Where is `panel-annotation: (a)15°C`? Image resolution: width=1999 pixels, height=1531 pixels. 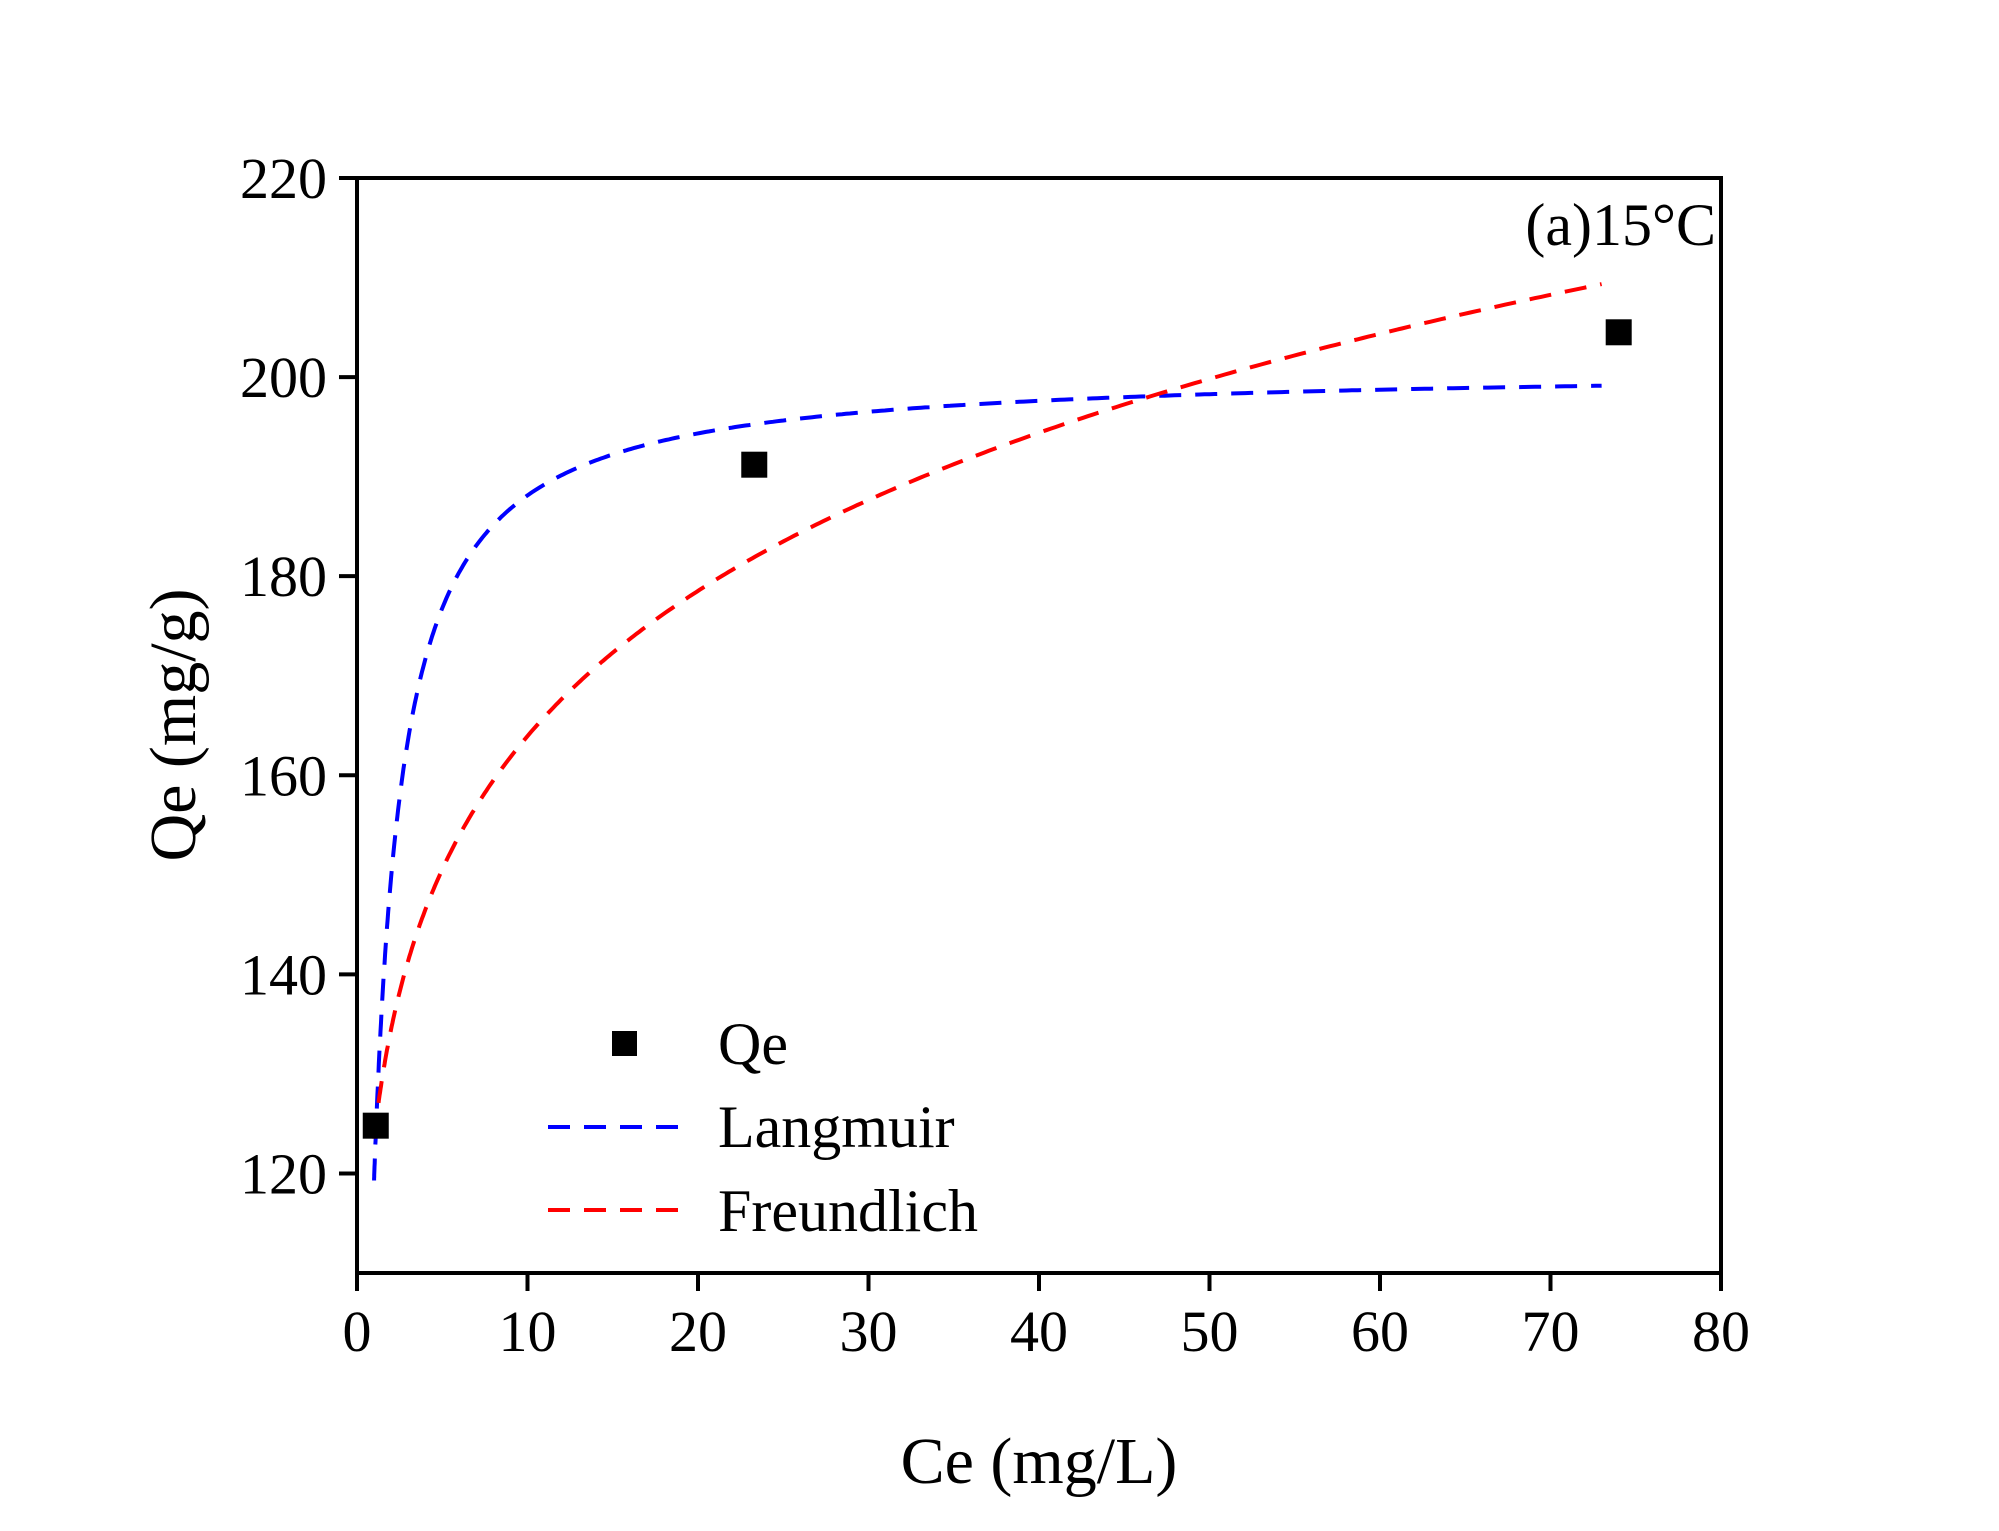
panel-annotation: (a)15°C is located at coordinates (1620, 225).